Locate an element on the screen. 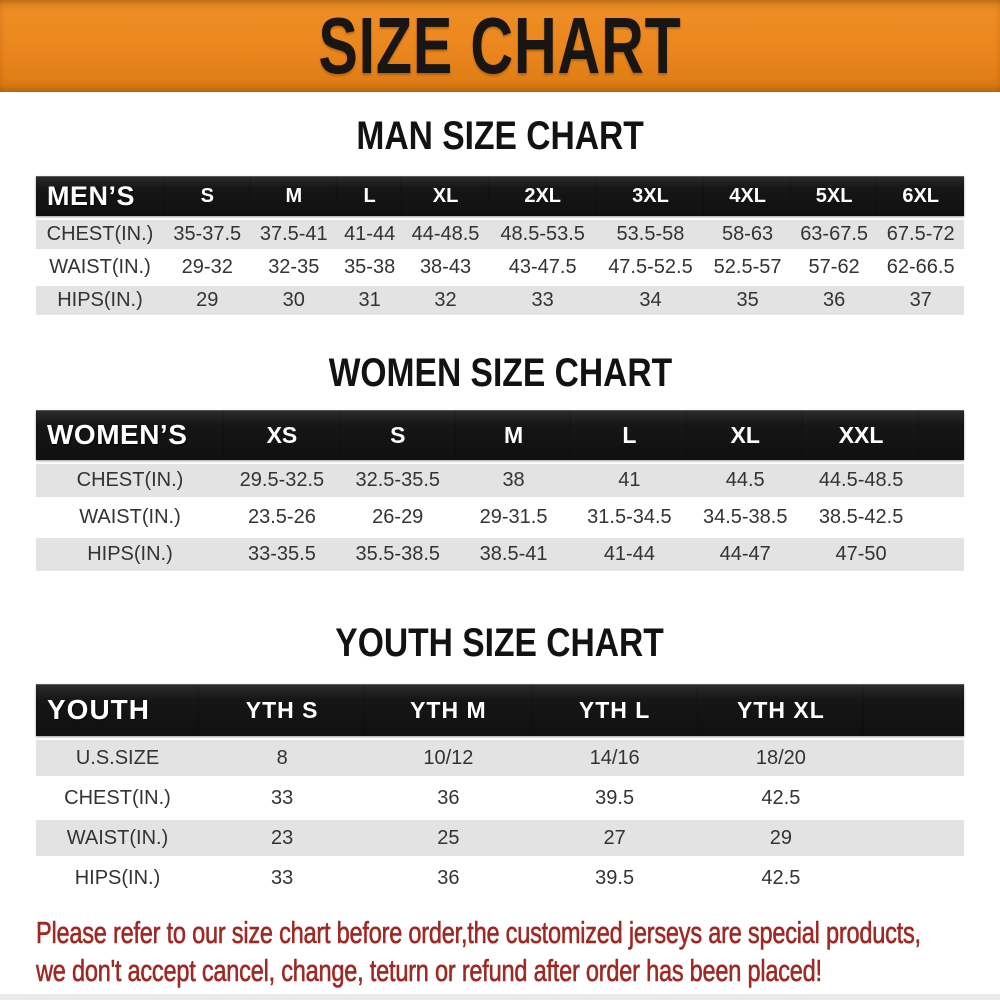 The width and height of the screenshot is (1000, 1000). size-chart-banner: SIZE CHART is located at coordinates (500, 46).